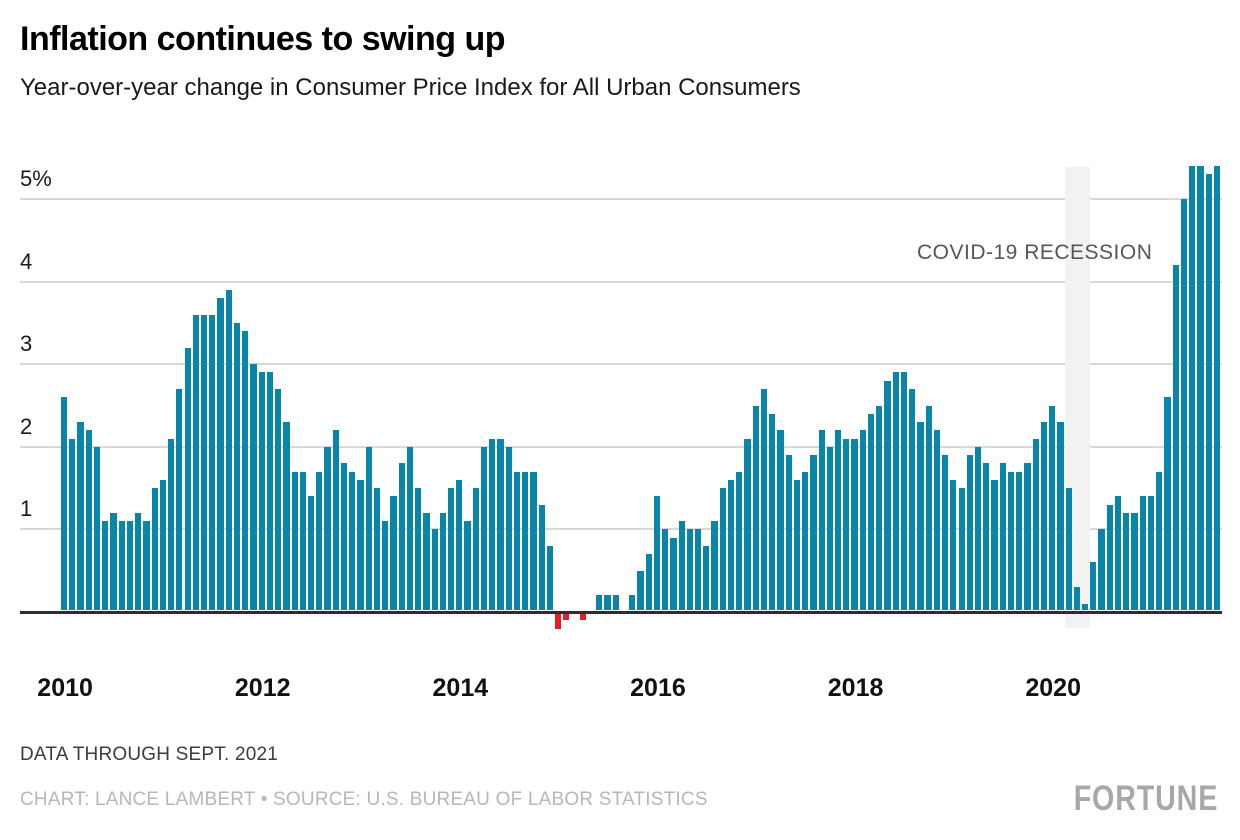 This screenshot has width=1240, height=840. I want to click on x-axis-label-2020: 2020, so click(1053, 688).